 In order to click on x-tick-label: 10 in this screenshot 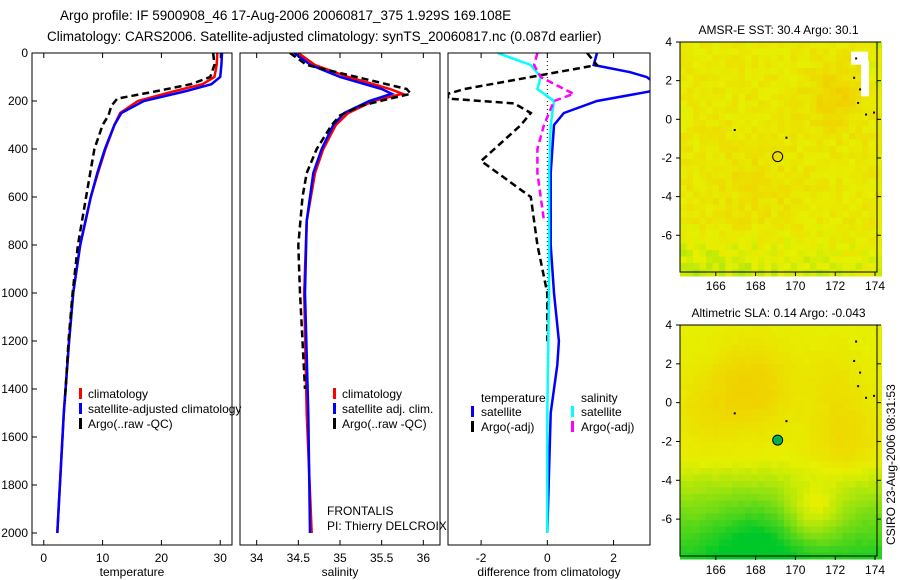, I will do `click(103, 558)`.